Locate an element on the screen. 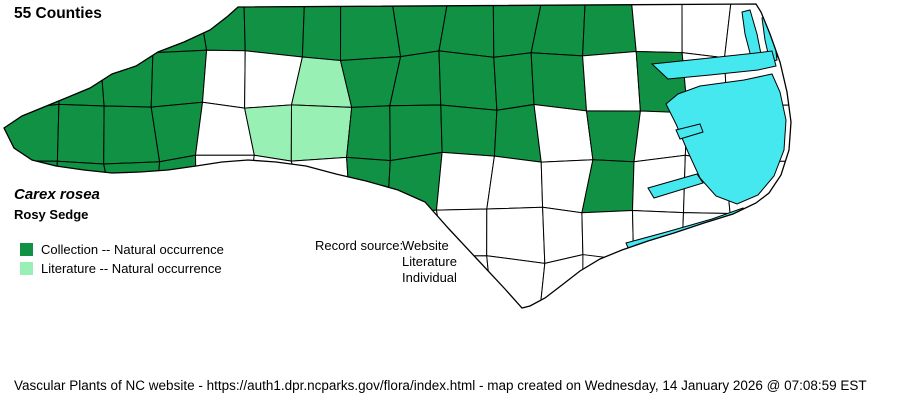 This screenshot has height=401, width=900. record-source-value: Literature is located at coordinates (429, 261).